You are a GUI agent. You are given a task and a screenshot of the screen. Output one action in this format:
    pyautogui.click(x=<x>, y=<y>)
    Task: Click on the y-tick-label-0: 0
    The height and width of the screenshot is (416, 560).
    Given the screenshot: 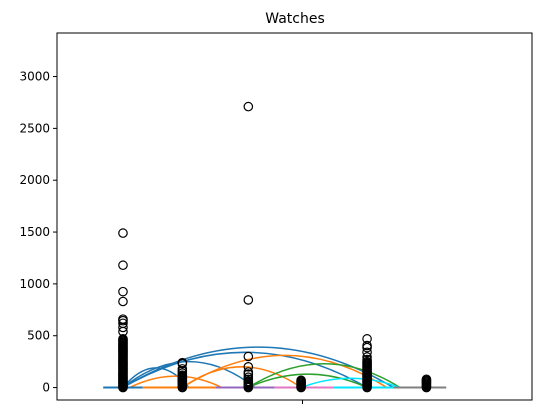 What is the action you would take?
    pyautogui.click(x=46, y=388)
    